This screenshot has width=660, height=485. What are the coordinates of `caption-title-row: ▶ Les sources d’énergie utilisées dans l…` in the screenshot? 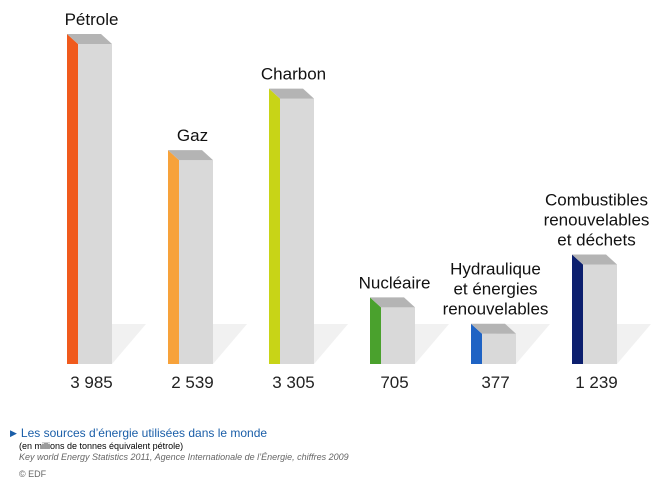 It's located at (330, 433).